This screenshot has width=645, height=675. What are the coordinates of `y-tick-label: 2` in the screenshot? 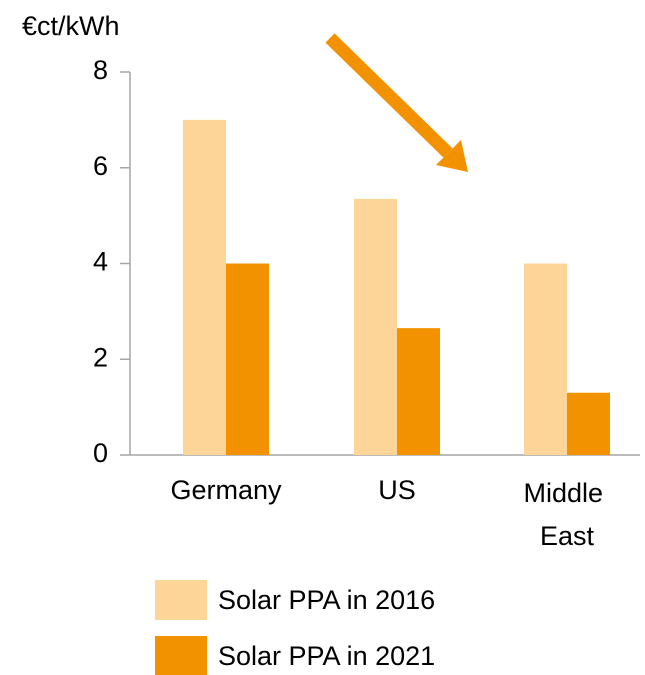 It's located at (100, 357).